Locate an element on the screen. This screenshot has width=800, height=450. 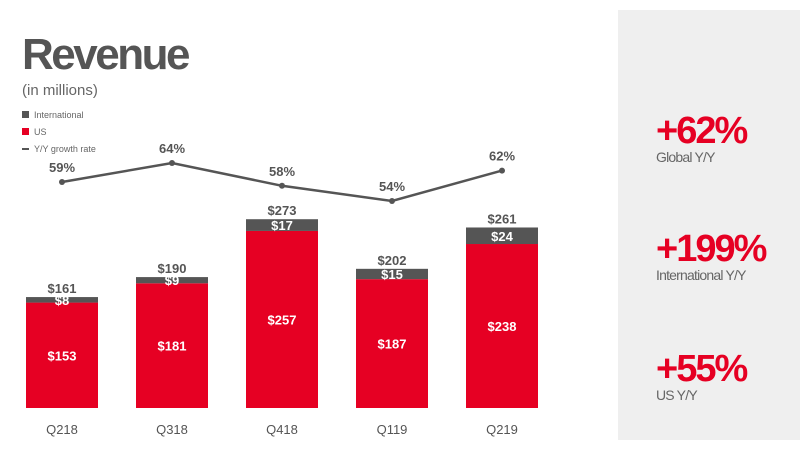
growth-label: 58% is located at coordinates (282, 171).